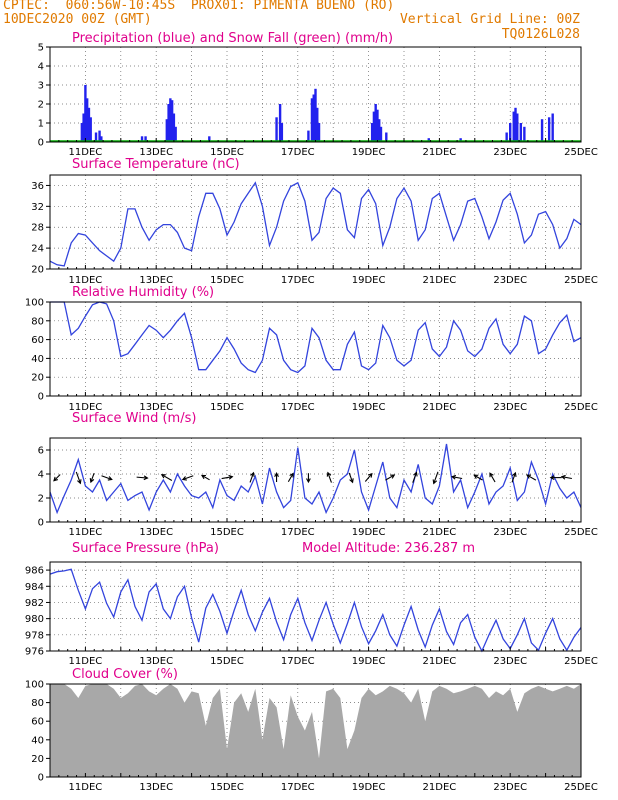  Describe the element at coordinates (41, 105) in the screenshot. I see `y-tick-label: 2` at that location.